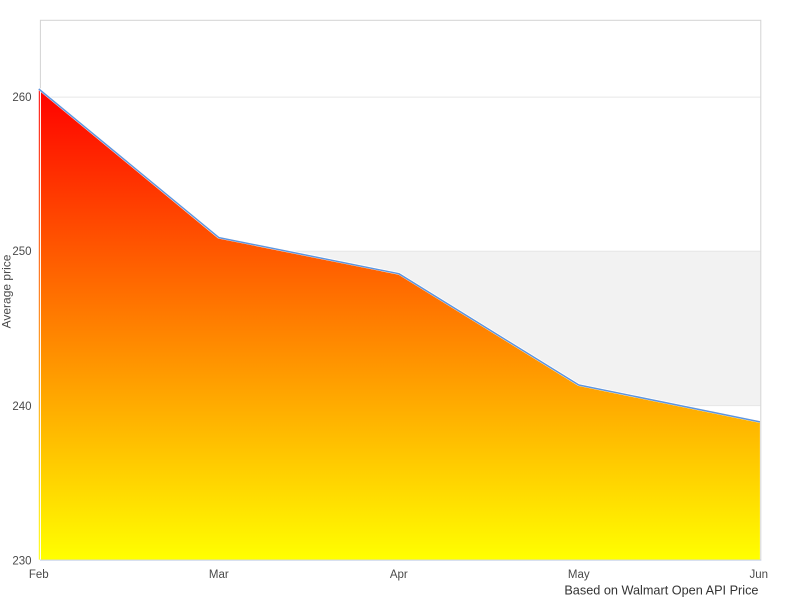  What do you see at coordinates (661, 591) in the screenshot?
I see `svg-text:Based on Walmart Open API Pric: Based on Walmart Open API Price` at bounding box center [661, 591].